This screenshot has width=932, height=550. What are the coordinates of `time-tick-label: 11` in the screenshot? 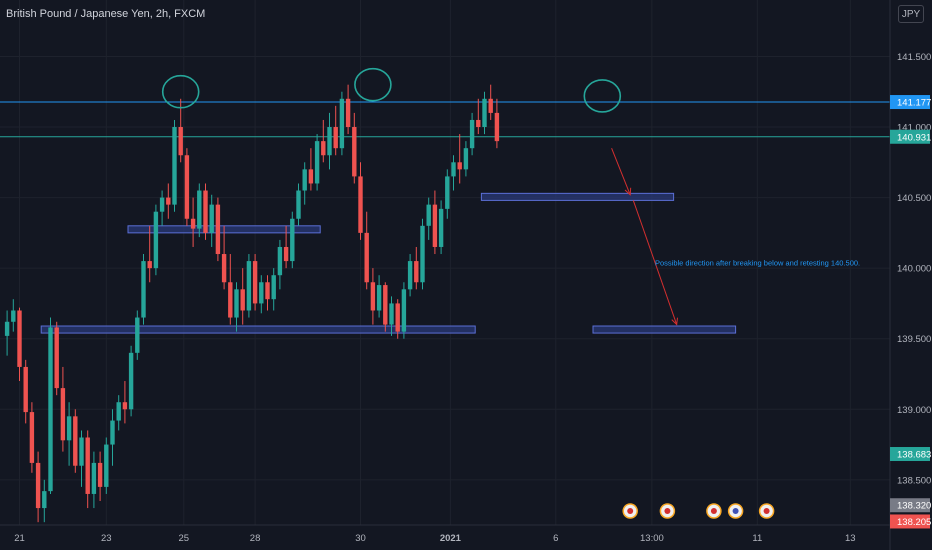 It's located at (757, 538).